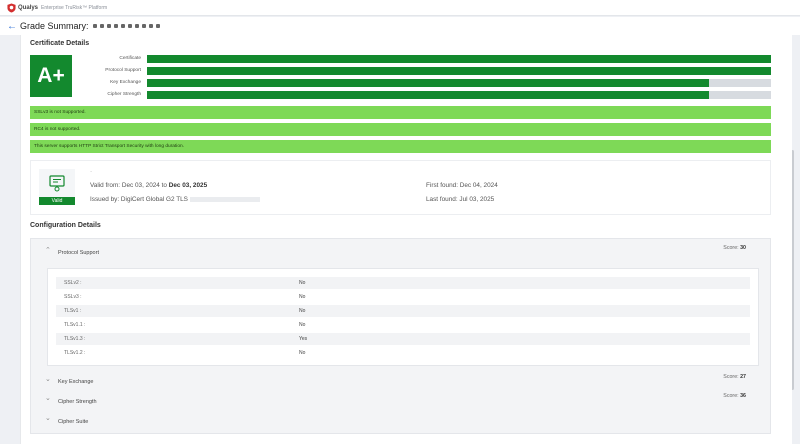  I want to click on notice-rc4: RC4 is not supported., so click(400, 129).